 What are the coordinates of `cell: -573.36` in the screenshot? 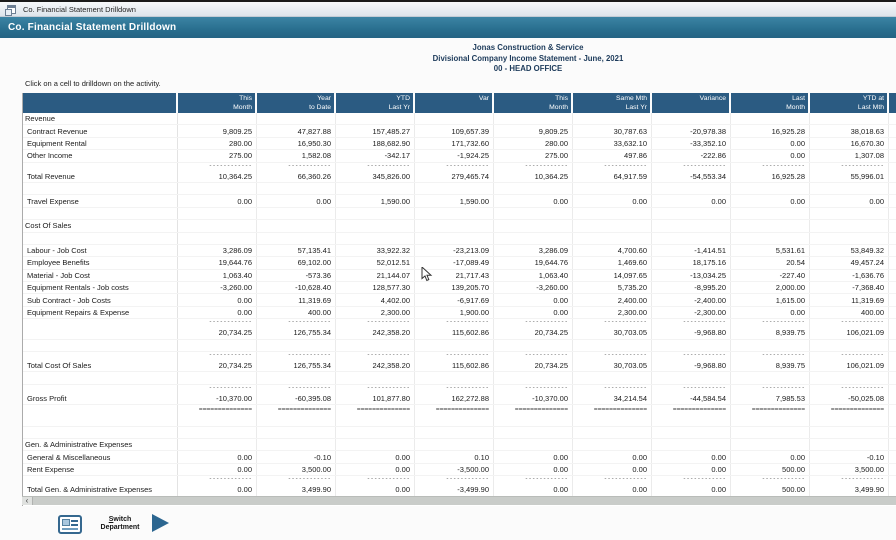 It's located at (296, 275).